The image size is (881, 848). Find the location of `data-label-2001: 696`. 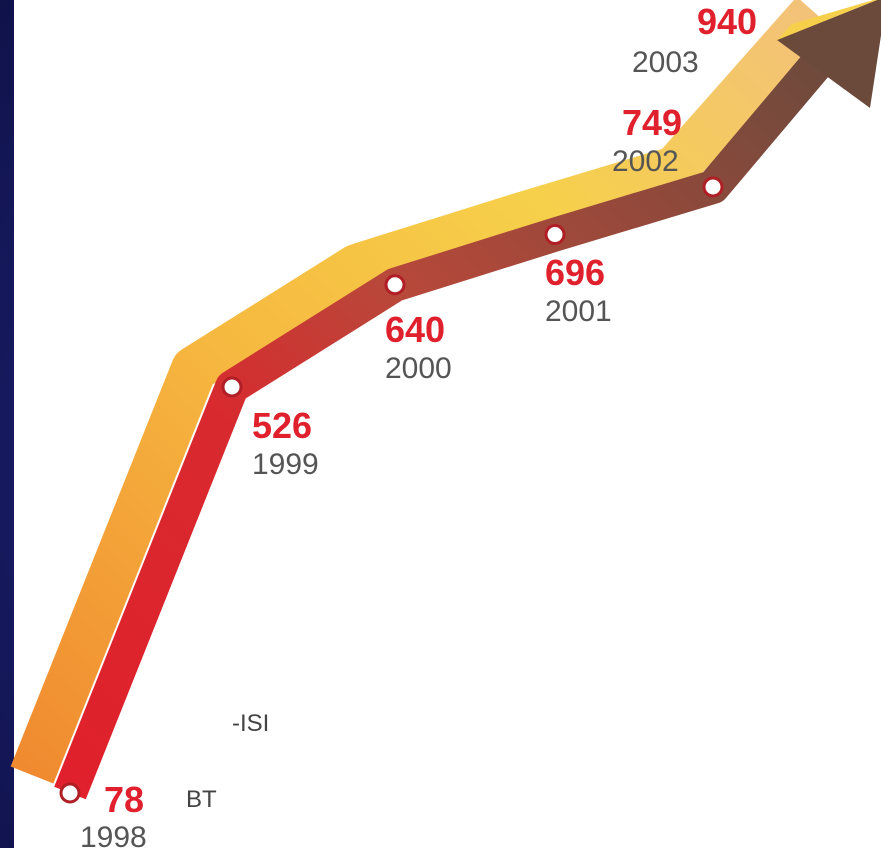

data-label-2001: 696 is located at coordinates (575, 272).